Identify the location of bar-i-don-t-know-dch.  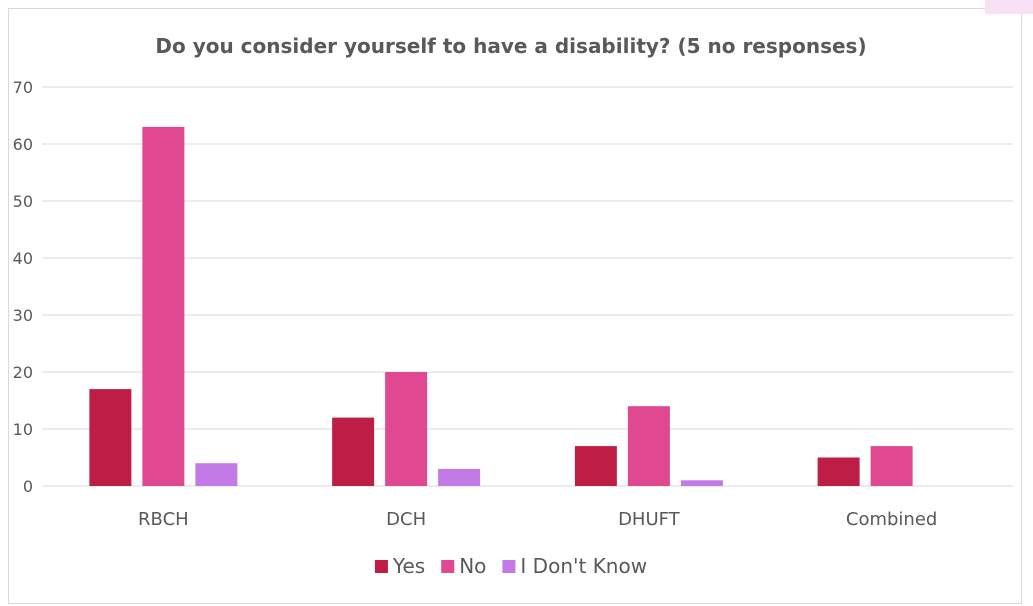
(459, 477).